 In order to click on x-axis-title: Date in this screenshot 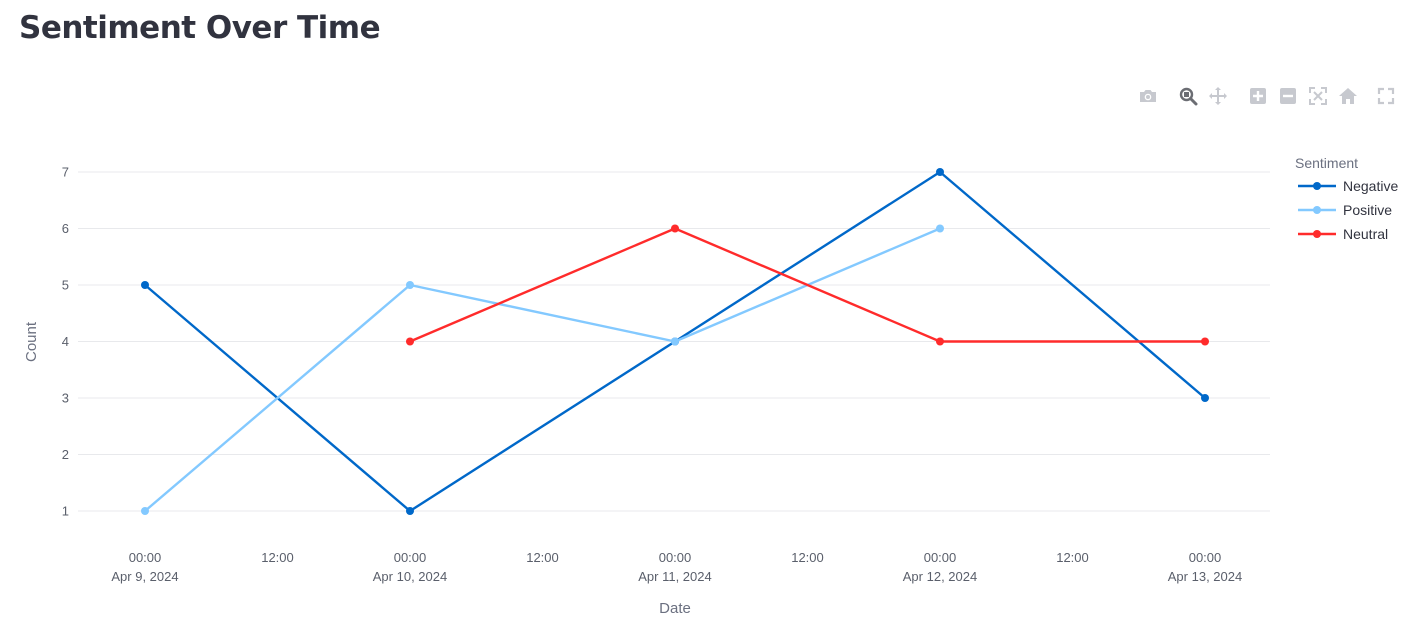, I will do `click(675, 608)`.